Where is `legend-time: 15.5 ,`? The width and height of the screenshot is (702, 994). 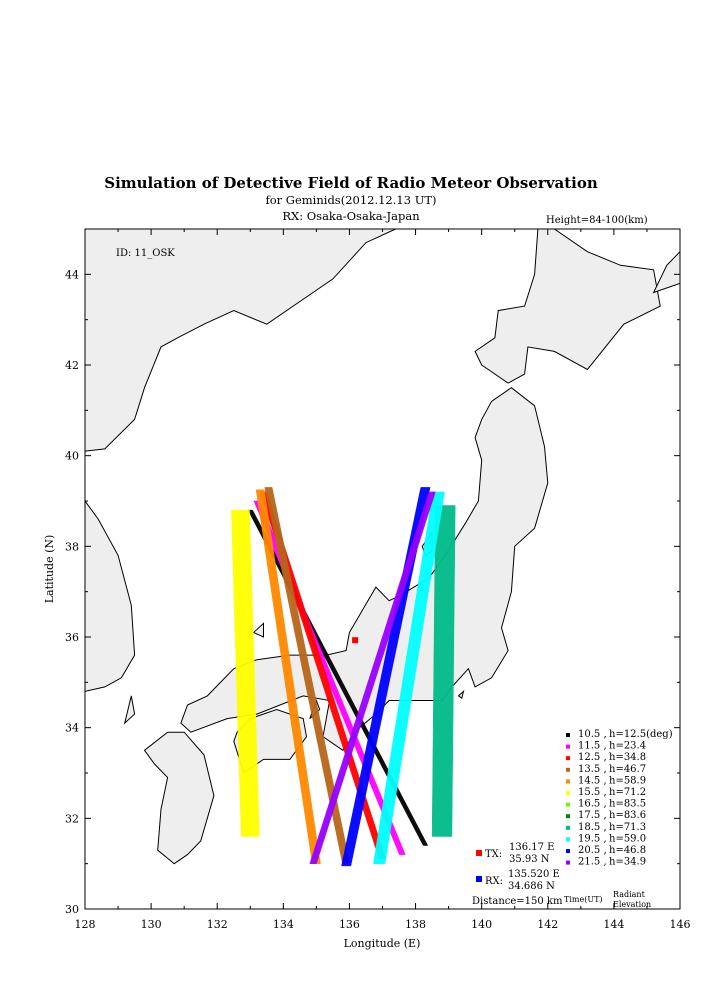 legend-time: 15.5 , is located at coordinates (592, 792).